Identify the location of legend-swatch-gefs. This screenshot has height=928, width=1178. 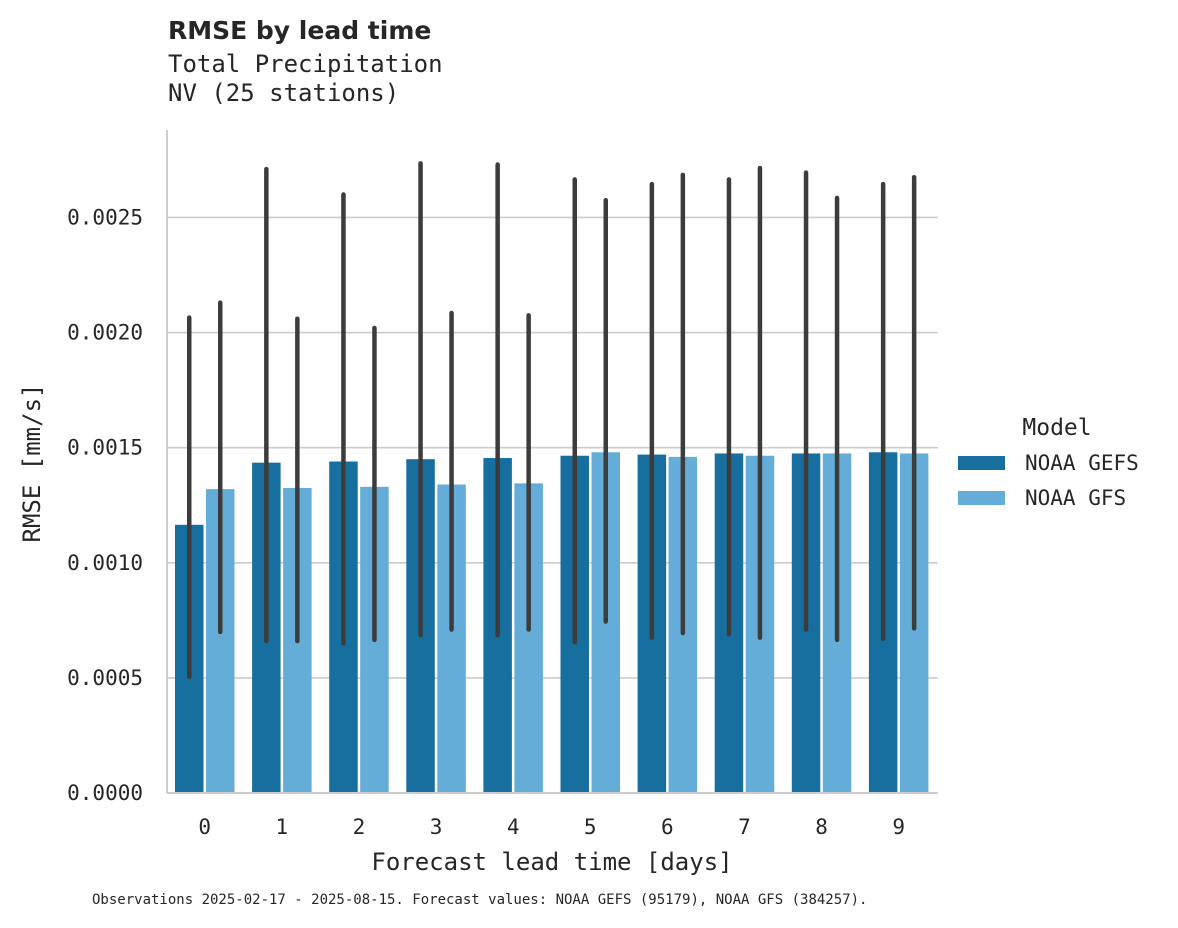
(981, 463).